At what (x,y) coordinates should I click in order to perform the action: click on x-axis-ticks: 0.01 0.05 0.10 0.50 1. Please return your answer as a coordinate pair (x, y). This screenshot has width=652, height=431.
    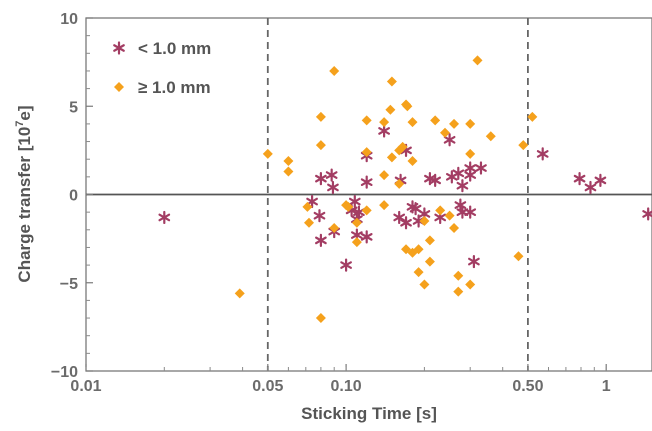
    Looking at the image, I should click on (340, 379).